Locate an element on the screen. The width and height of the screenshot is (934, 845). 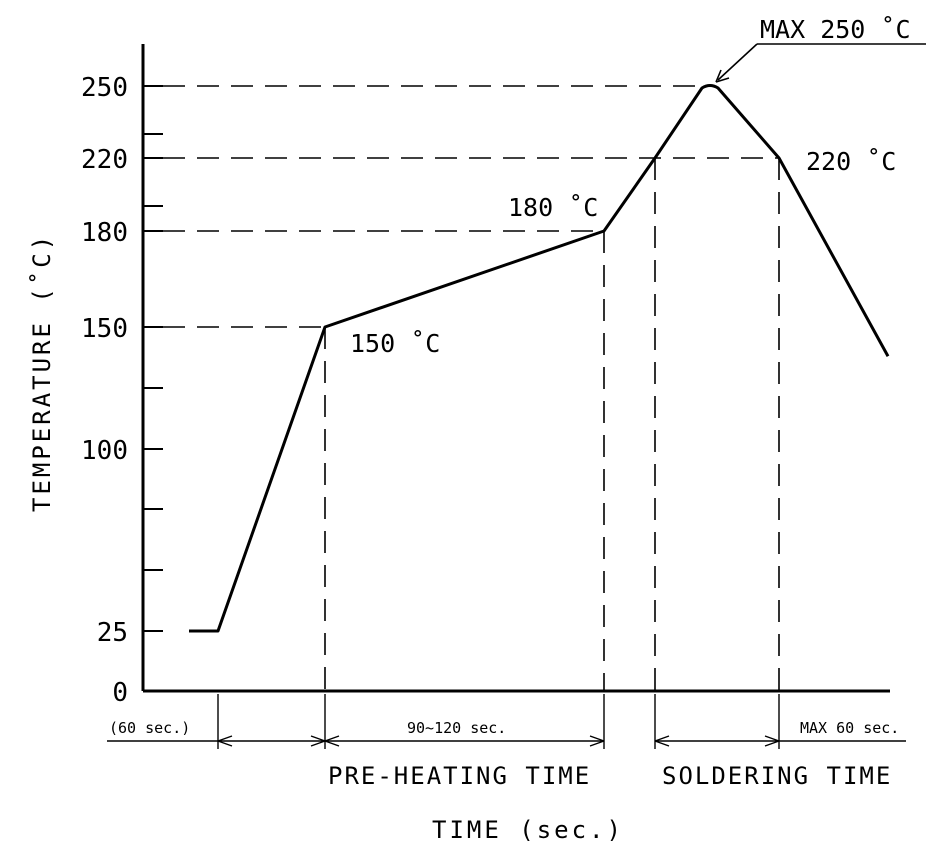
y-tick-label: 180 is located at coordinates (104, 233).